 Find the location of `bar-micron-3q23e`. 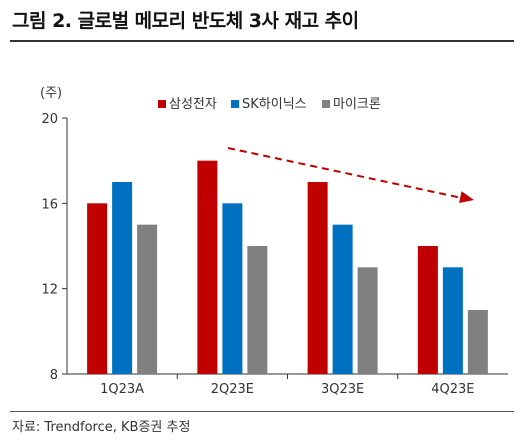

bar-micron-3q23e is located at coordinates (367, 320).